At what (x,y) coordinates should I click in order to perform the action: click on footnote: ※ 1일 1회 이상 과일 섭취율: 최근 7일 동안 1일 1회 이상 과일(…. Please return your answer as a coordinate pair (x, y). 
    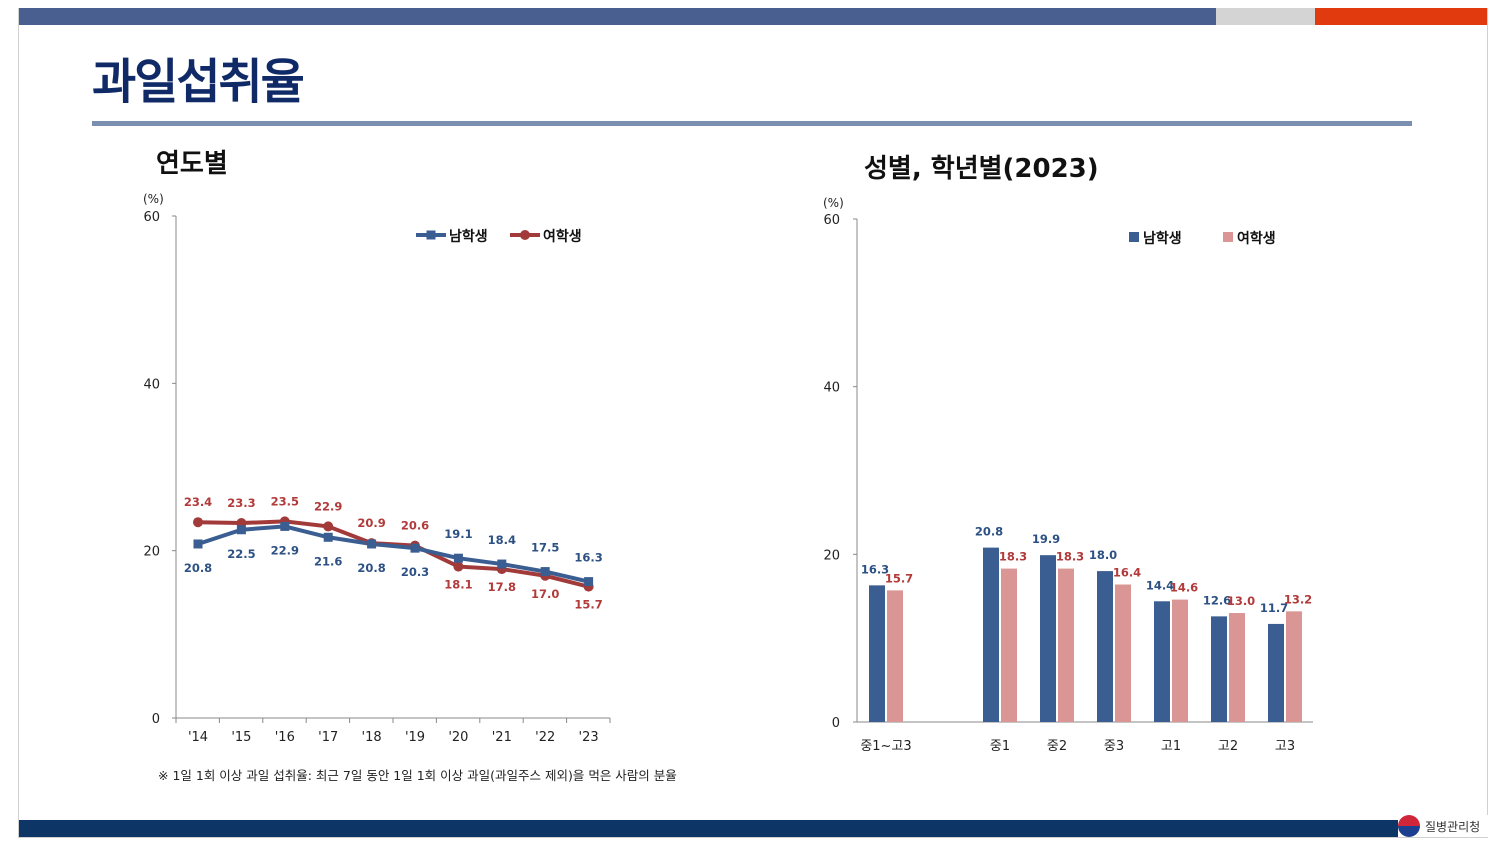
    Looking at the image, I should click on (417, 775).